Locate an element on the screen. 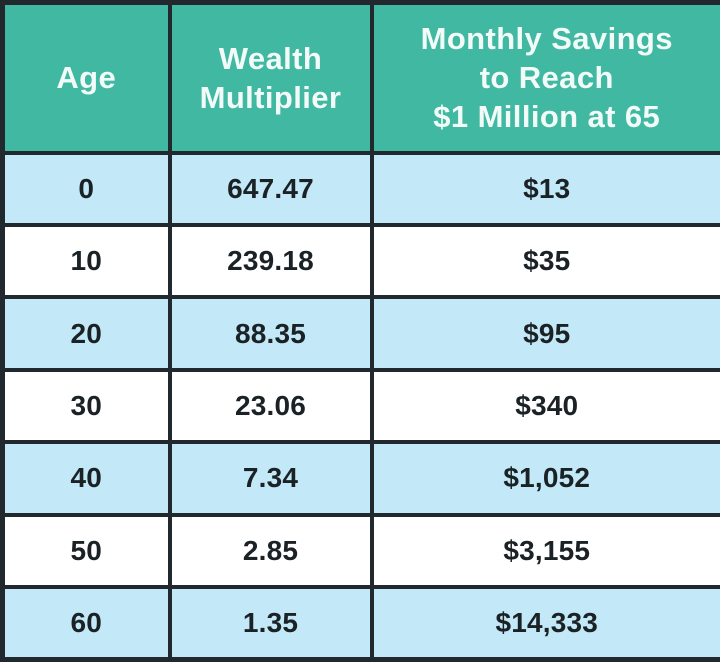  multiplier-cell: 239.18 is located at coordinates (270, 261).